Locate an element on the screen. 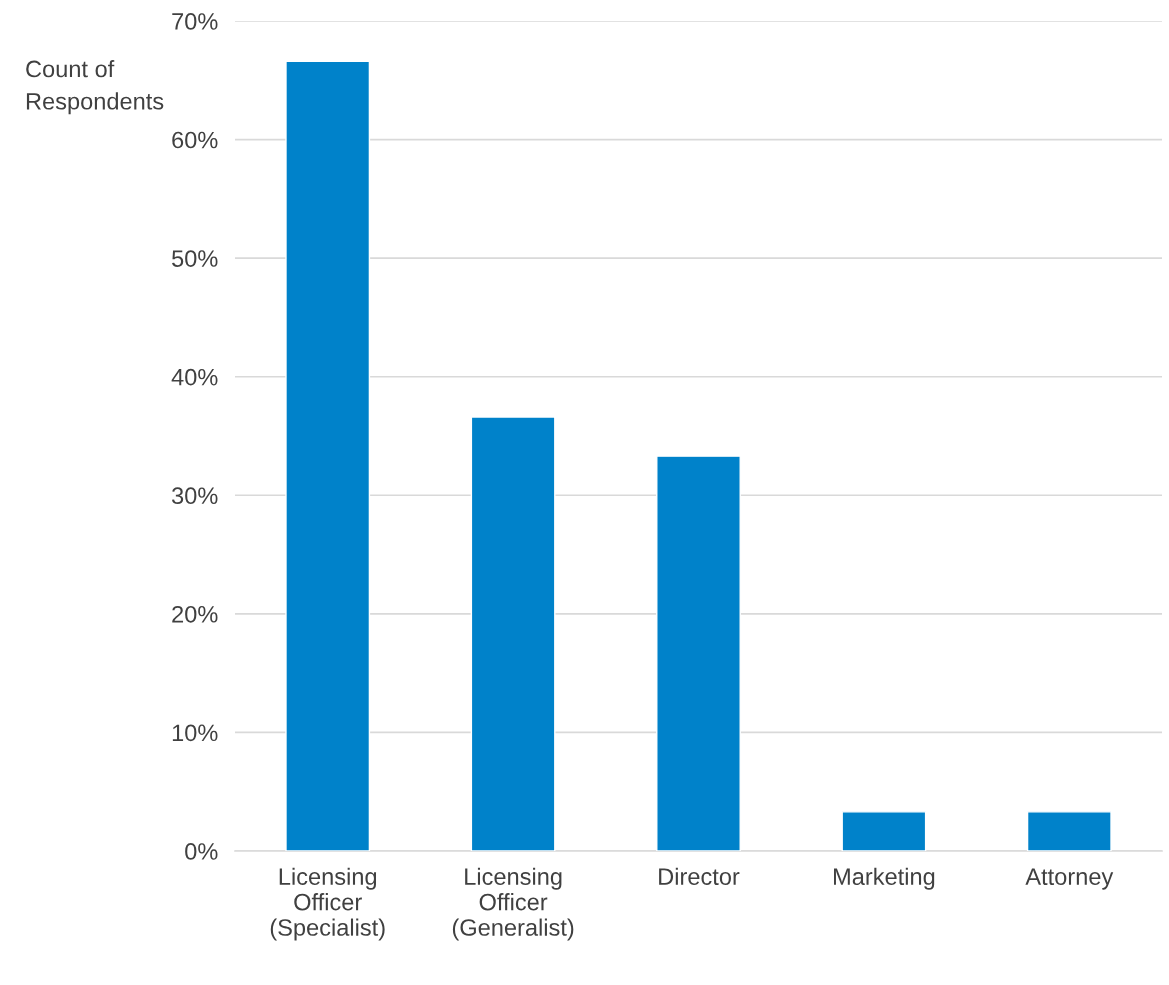 The width and height of the screenshot is (1169, 985). y-tick-label: 60% is located at coordinates (195, 140).